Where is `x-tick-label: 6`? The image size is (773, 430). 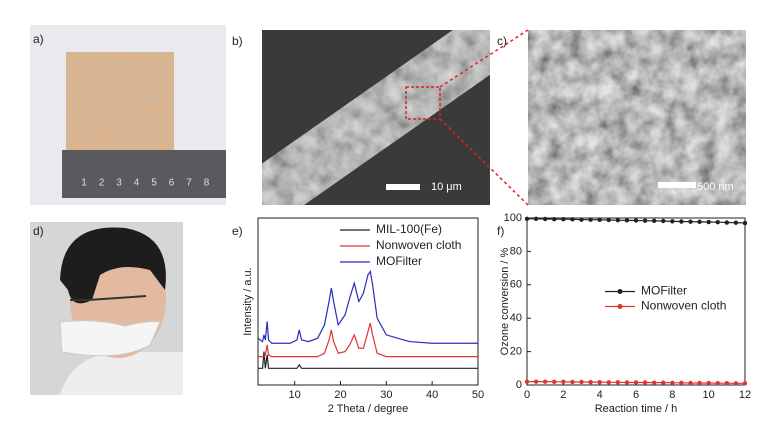
x-tick-label: 6 is located at coordinates (636, 395).